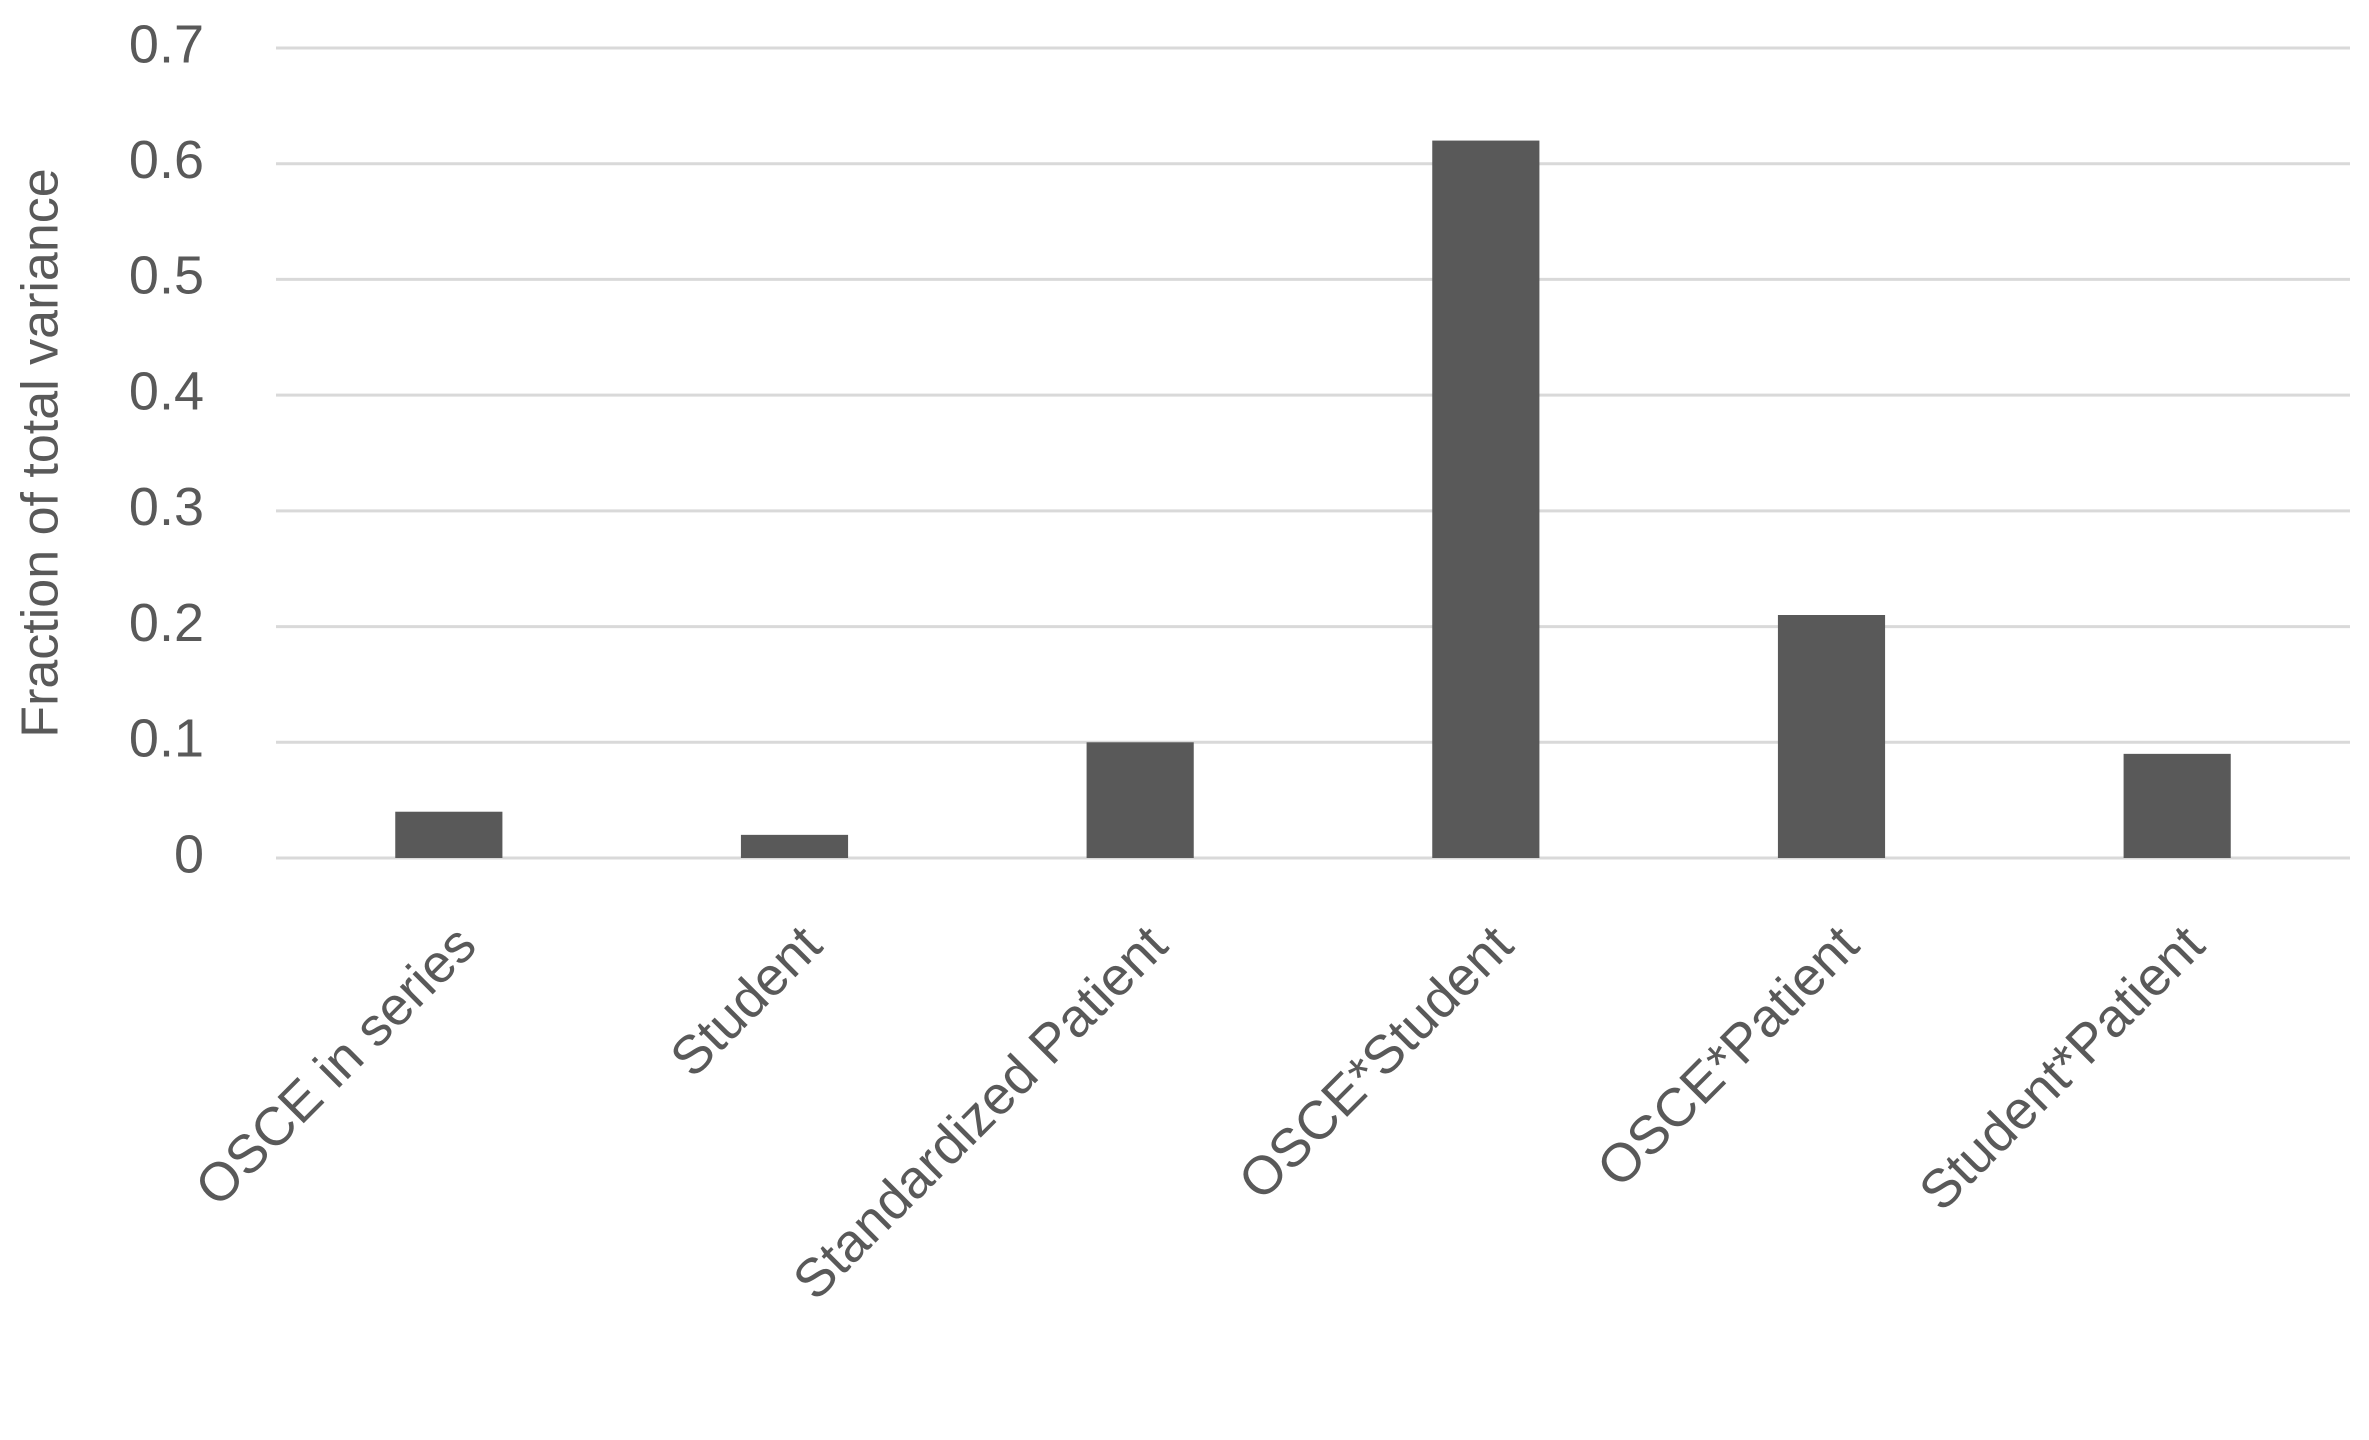  What do you see at coordinates (189, 854) in the screenshot?
I see `y-tick-label: 0` at bounding box center [189, 854].